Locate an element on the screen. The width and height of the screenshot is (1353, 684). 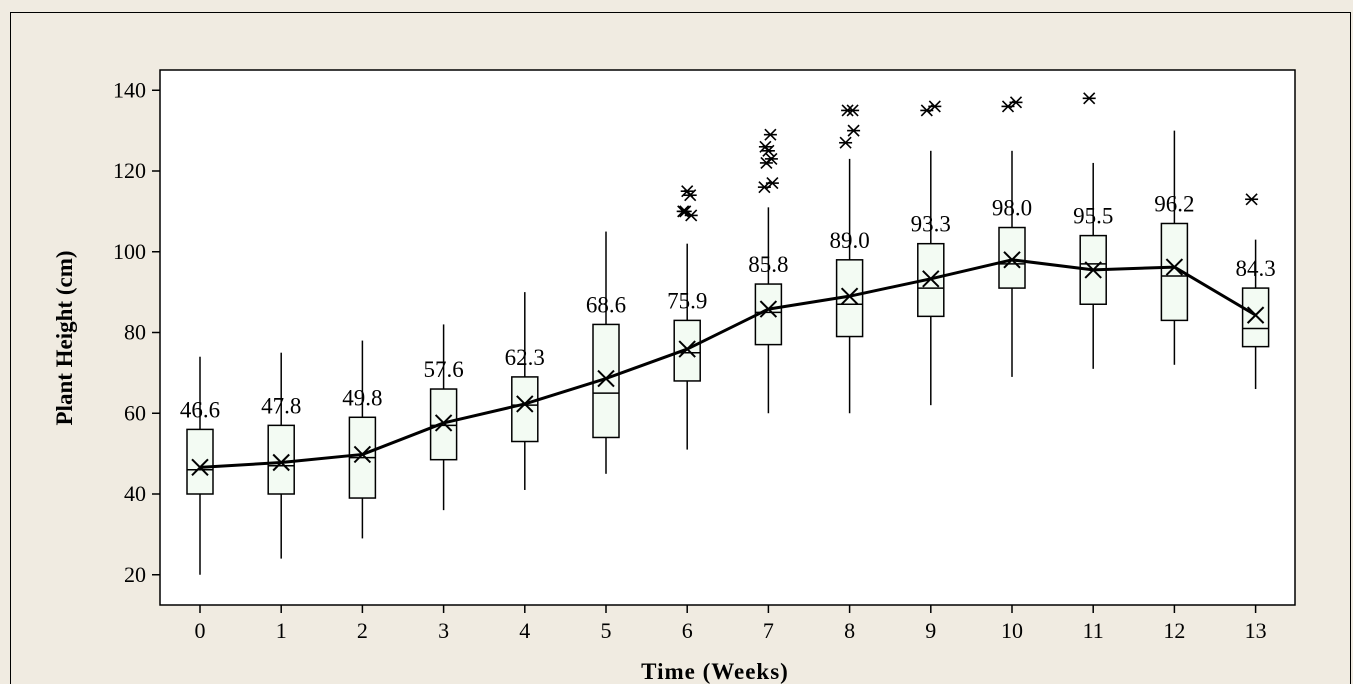
x-tick-label-9: 9 is located at coordinates (930, 630).